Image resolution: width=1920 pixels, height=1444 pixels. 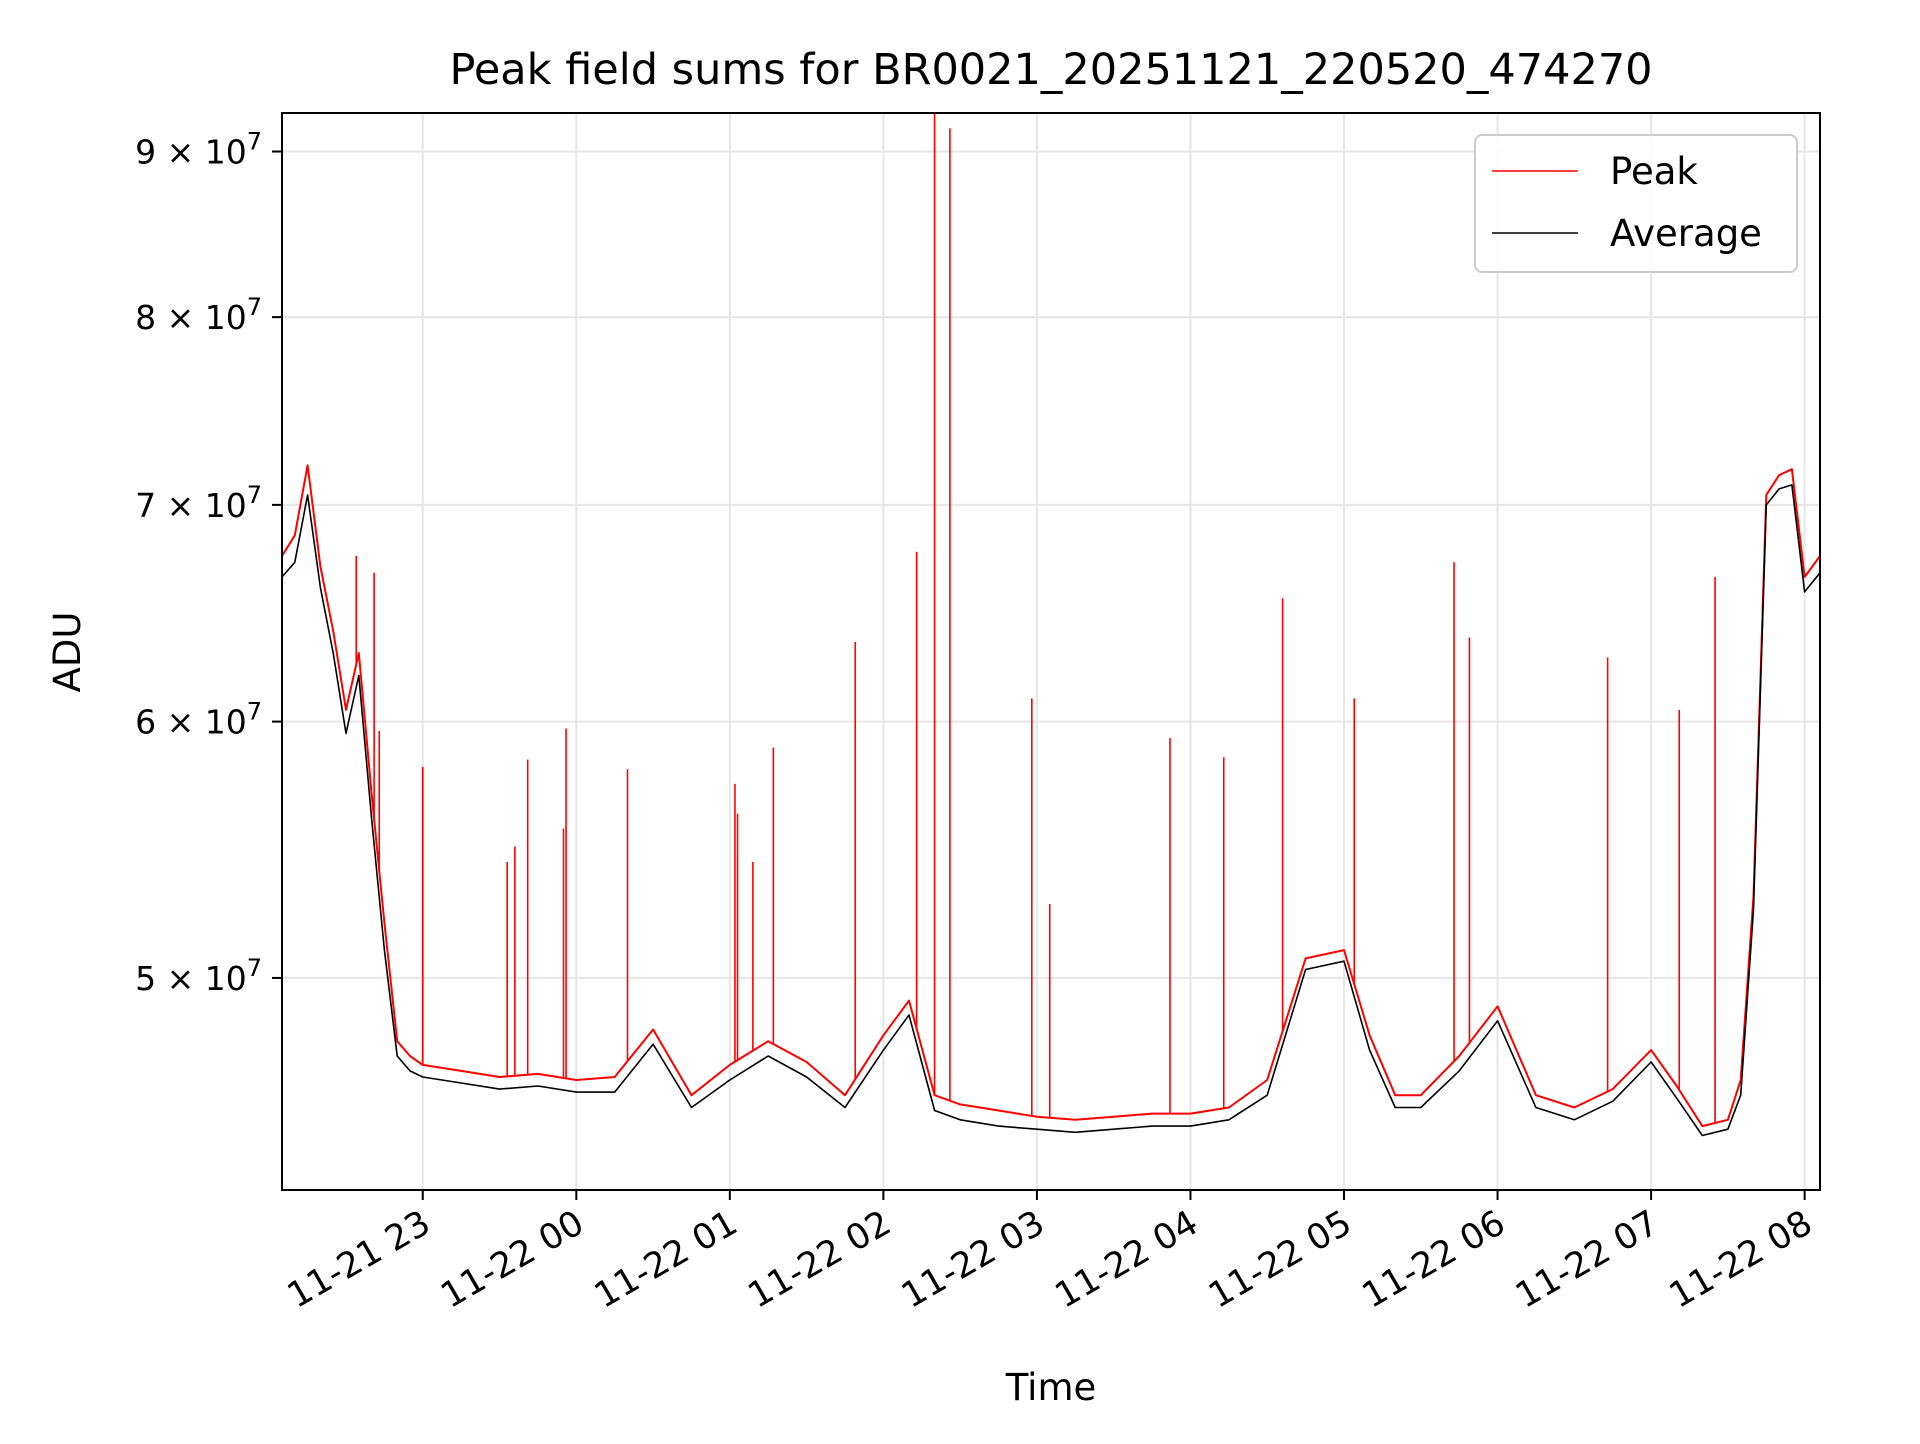 What do you see at coordinates (198, 503) in the screenshot?
I see `y-tick-label: 7 × 107` at bounding box center [198, 503].